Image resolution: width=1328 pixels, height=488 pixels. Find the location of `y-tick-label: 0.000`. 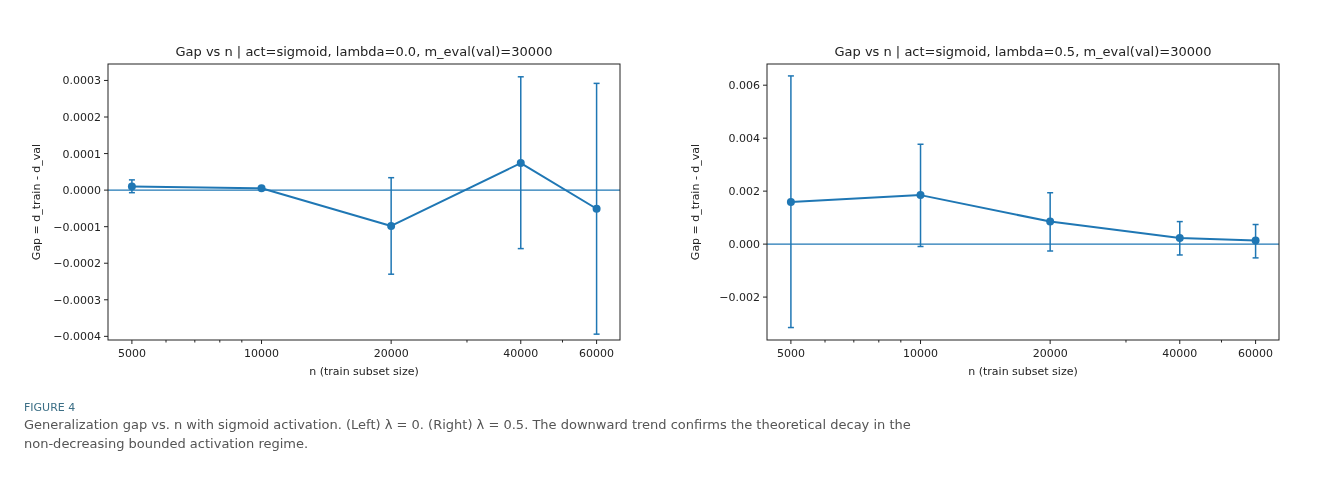

y-tick-label: 0.000 is located at coordinates (744, 245).